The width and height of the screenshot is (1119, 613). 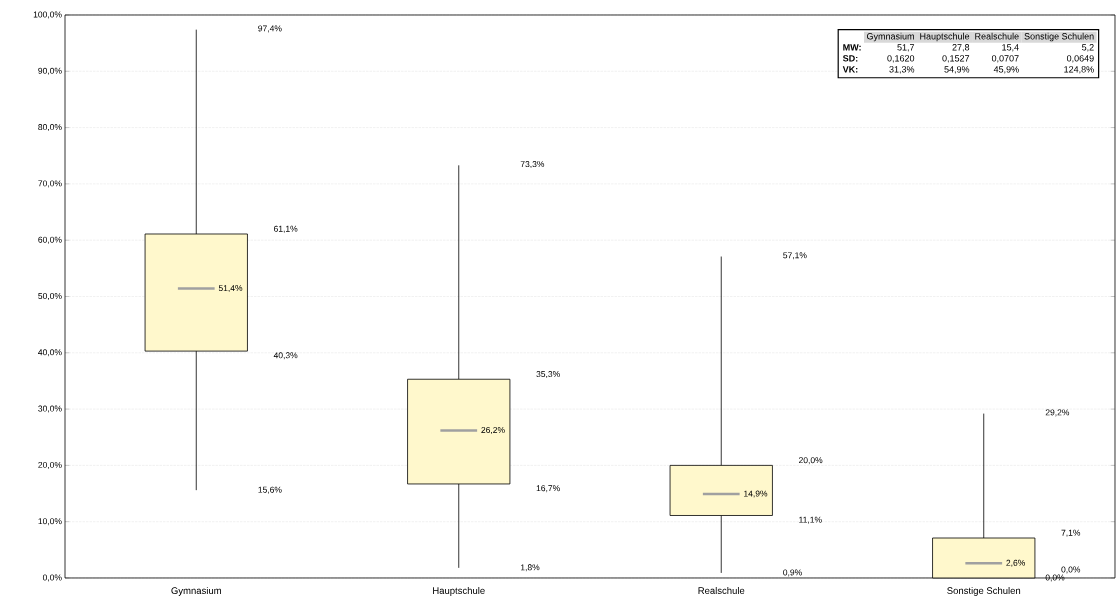 I want to click on text: 16,7%, so click(x=548, y=489).